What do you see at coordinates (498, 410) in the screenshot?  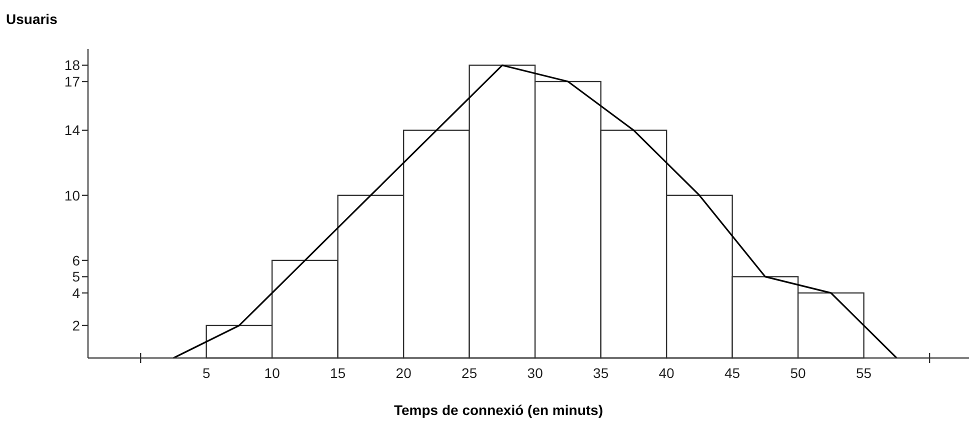 I see `x-axis-title: Temps de connexió (en minuts)` at bounding box center [498, 410].